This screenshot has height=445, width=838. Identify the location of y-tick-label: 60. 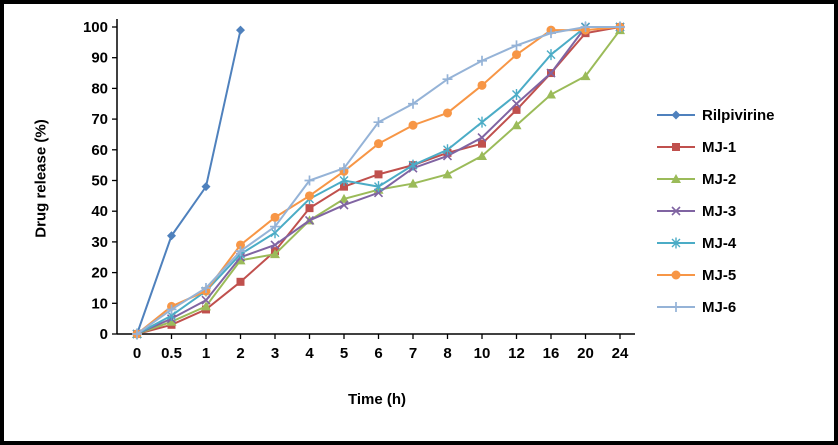
(99, 150).